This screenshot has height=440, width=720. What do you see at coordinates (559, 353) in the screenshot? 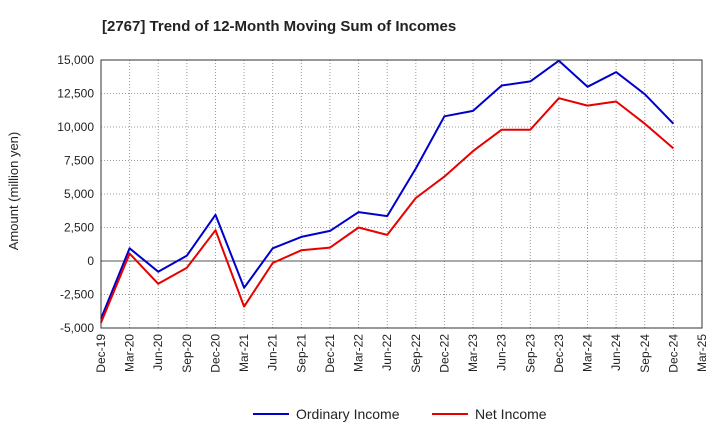
I see `x-tick-label: Dec-23` at bounding box center [559, 353].